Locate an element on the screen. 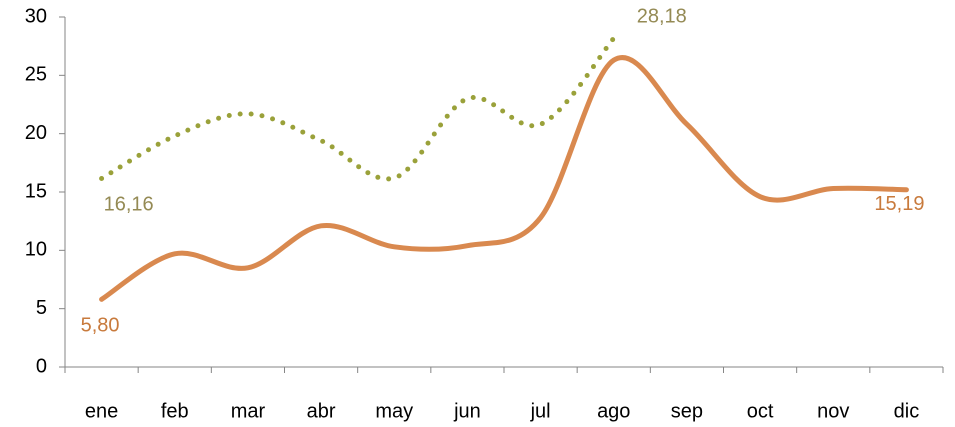 The width and height of the screenshot is (955, 427). y-tick-label: 25 is located at coordinates (36, 75).